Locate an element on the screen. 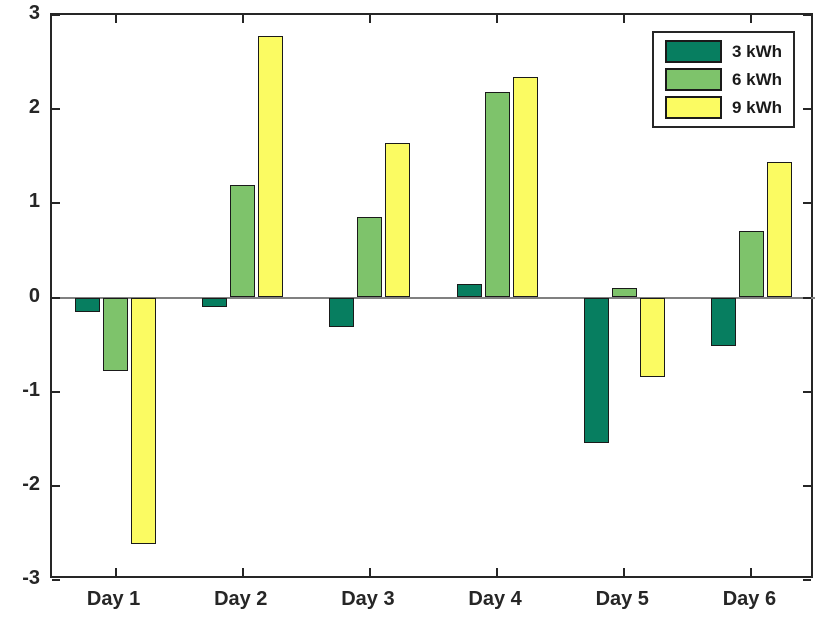 The height and width of the screenshot is (623, 830). x-category-label: Day 3 is located at coordinates (368, 599).